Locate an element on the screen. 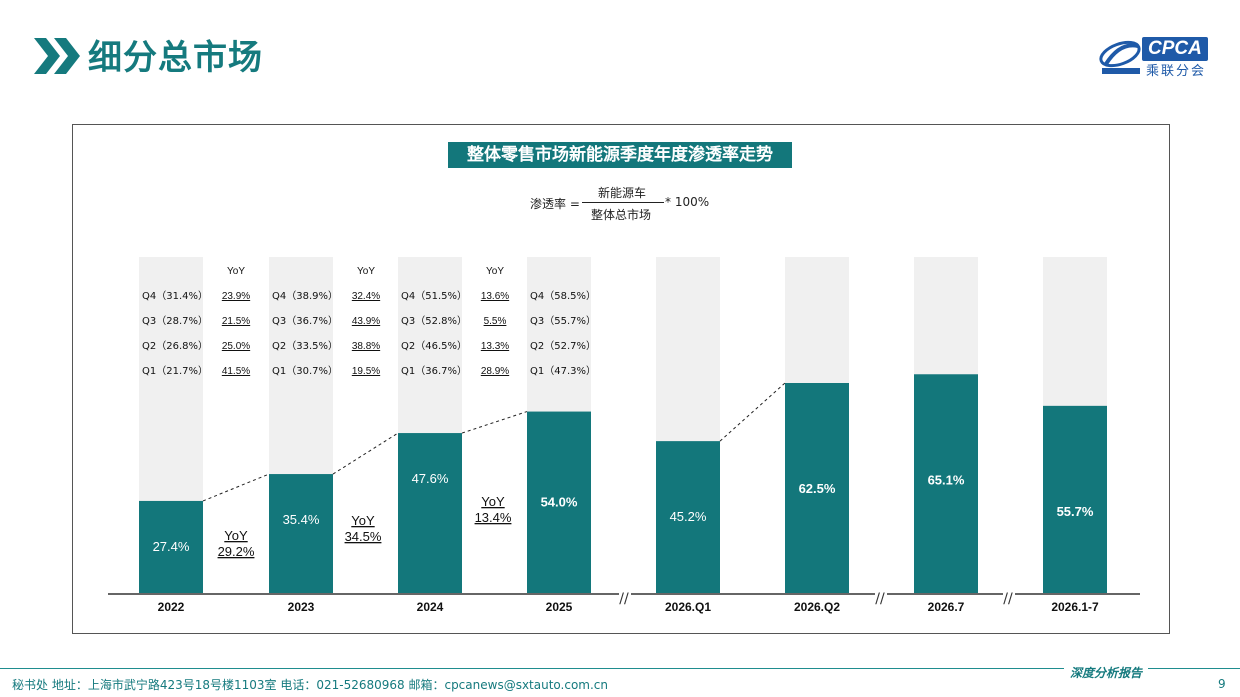  bar-value-label: 45.2% is located at coordinates (688, 516).